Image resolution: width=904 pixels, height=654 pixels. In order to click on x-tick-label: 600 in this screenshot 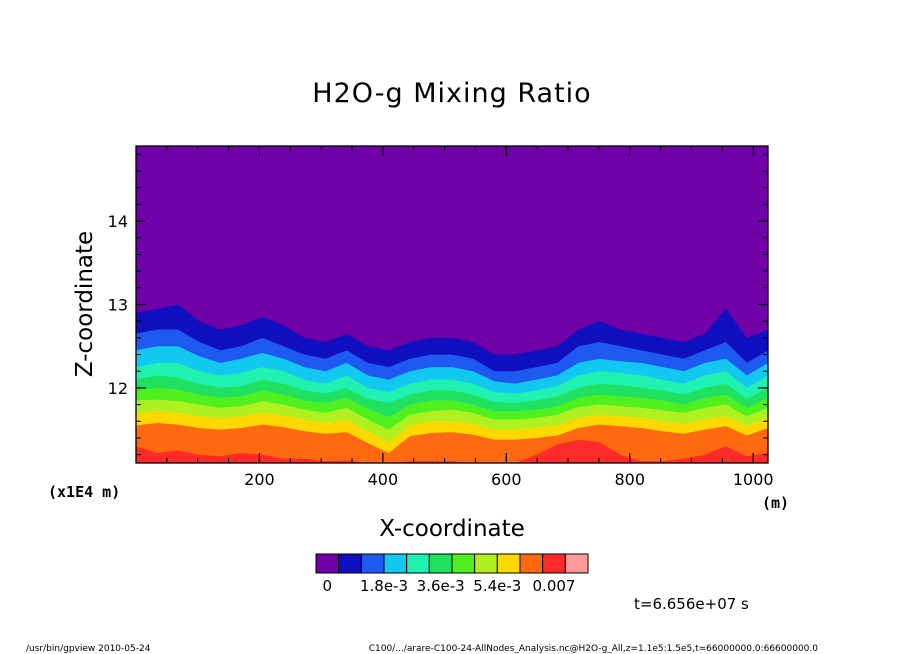, I will do `click(506, 479)`.